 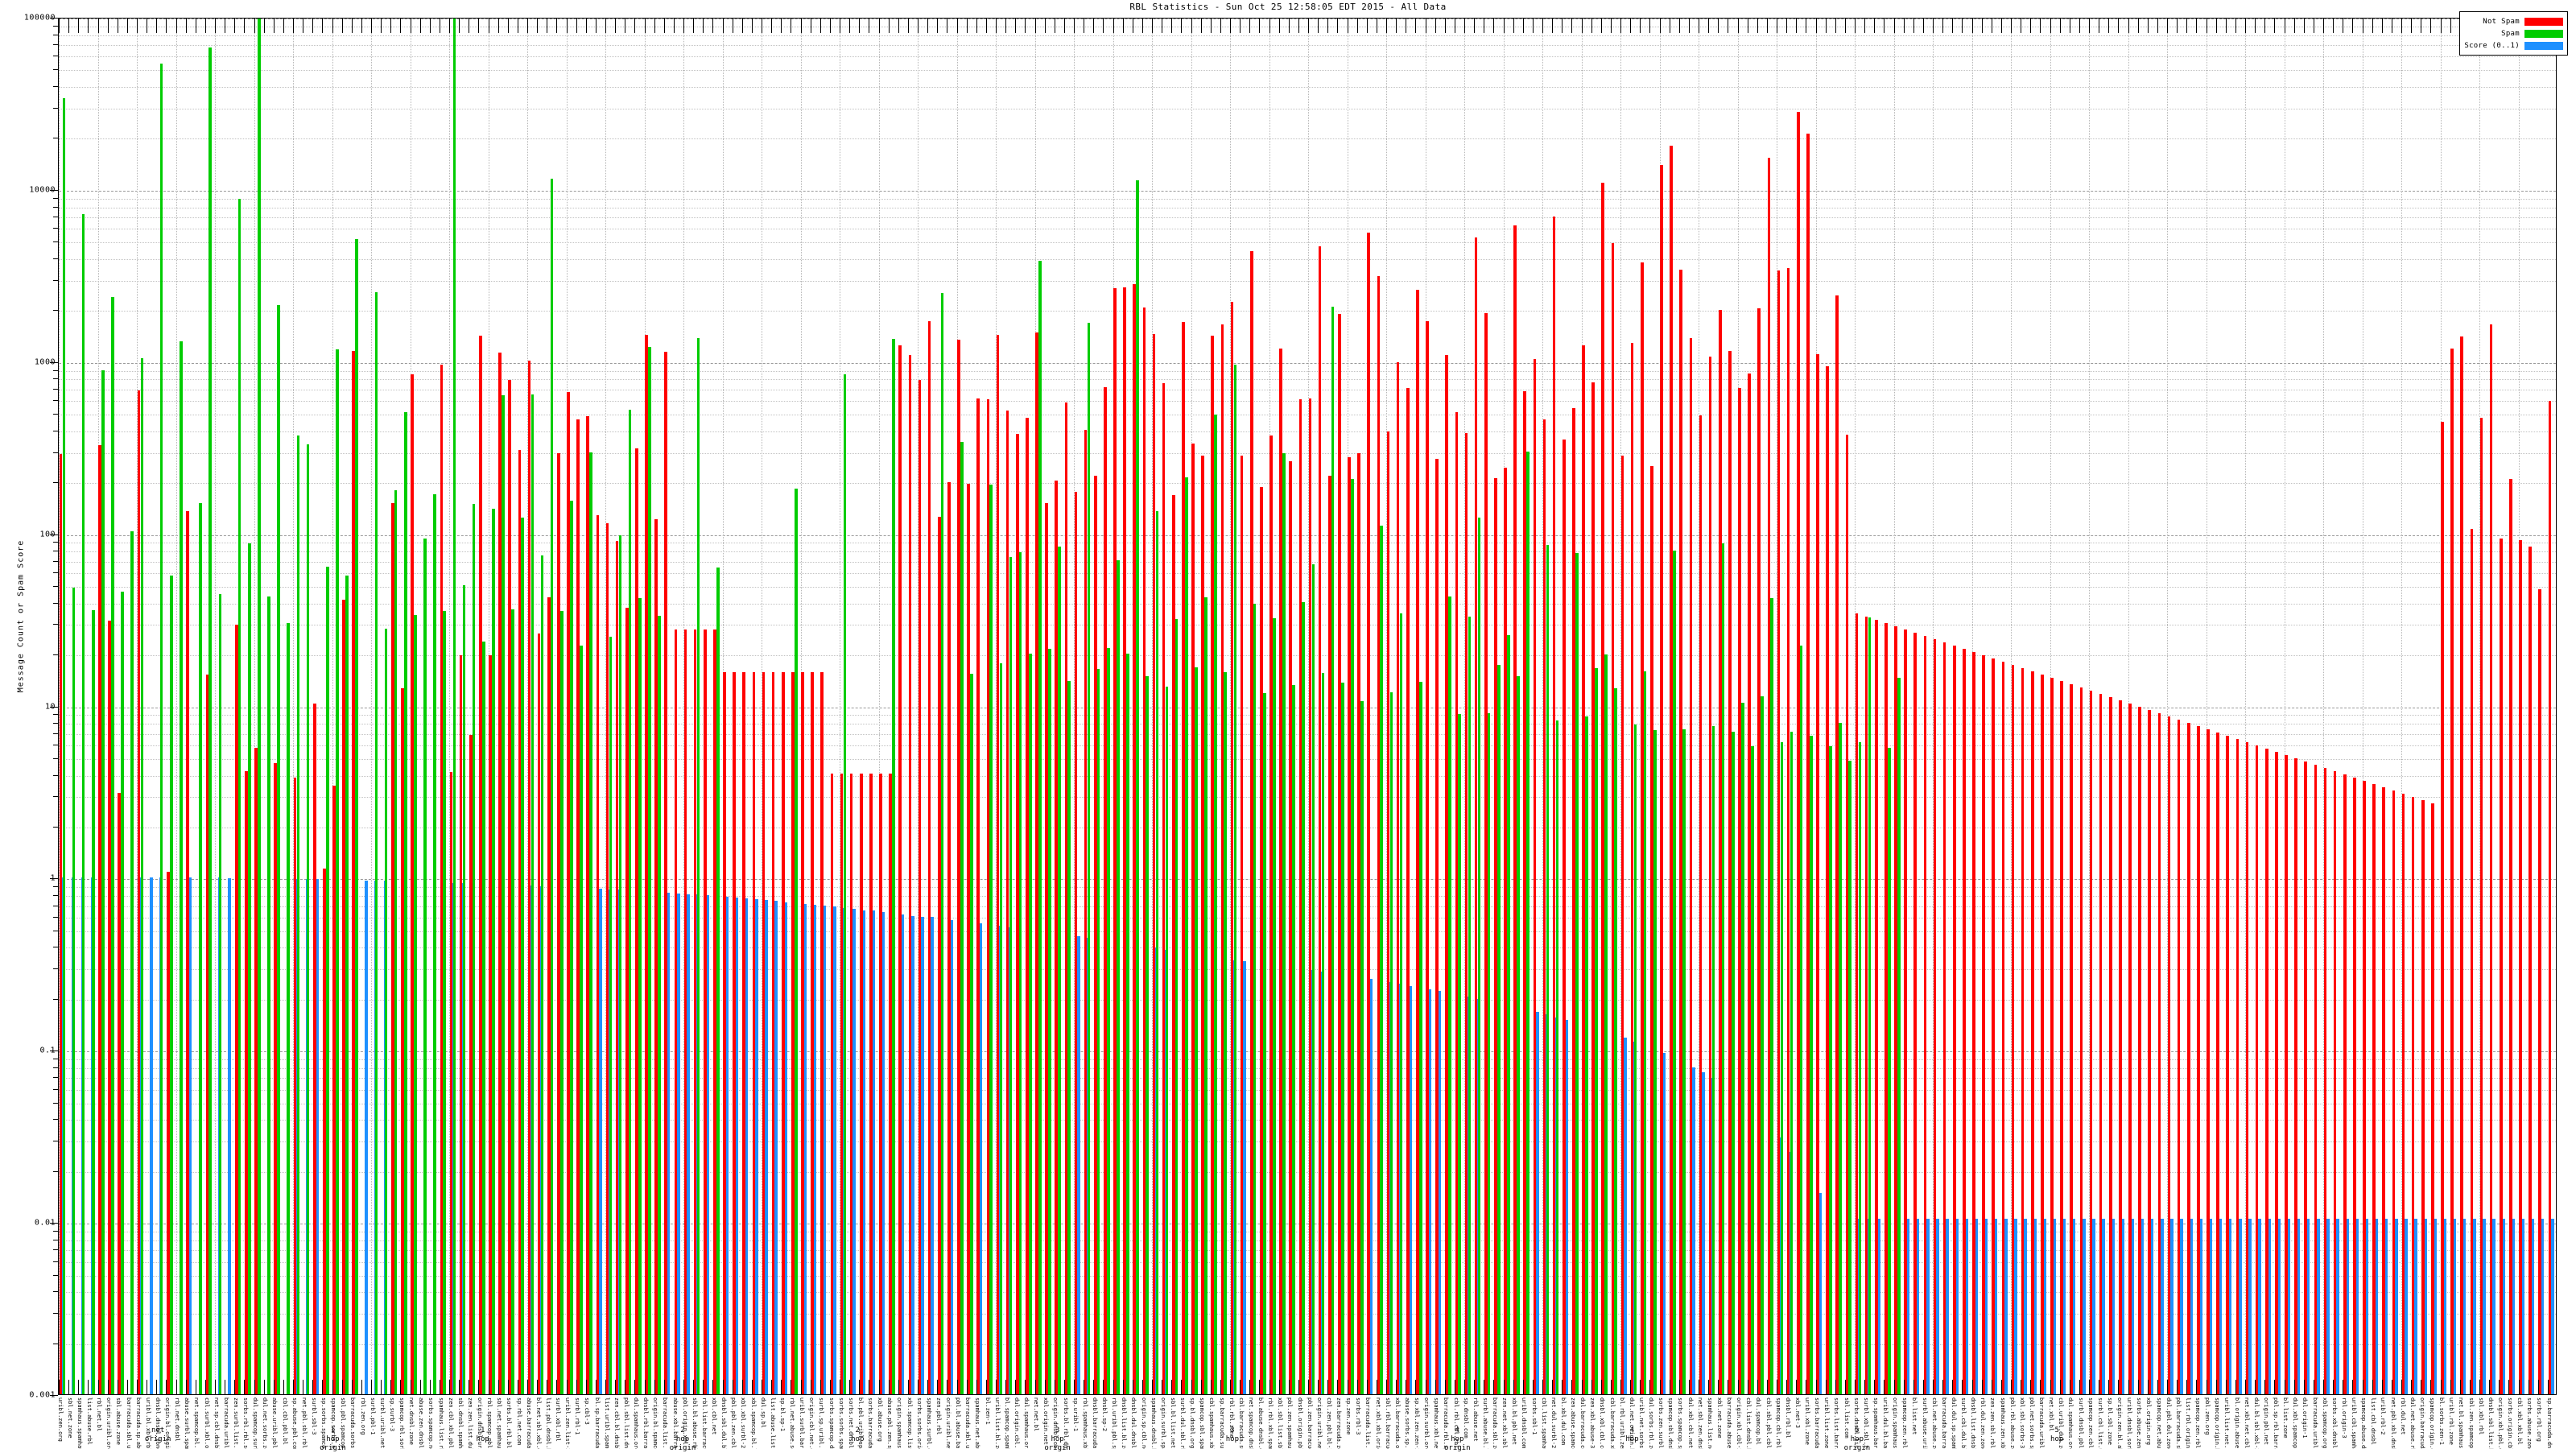 What do you see at coordinates (2543, 21) in the screenshot?
I see `legend-swatch-not-spam` at bounding box center [2543, 21].